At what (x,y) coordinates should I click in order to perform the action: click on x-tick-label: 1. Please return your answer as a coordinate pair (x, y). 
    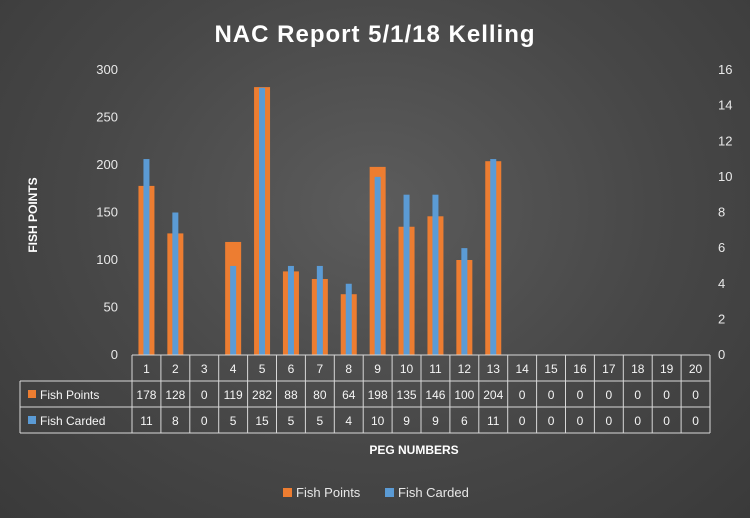
    Looking at the image, I should click on (146, 369).